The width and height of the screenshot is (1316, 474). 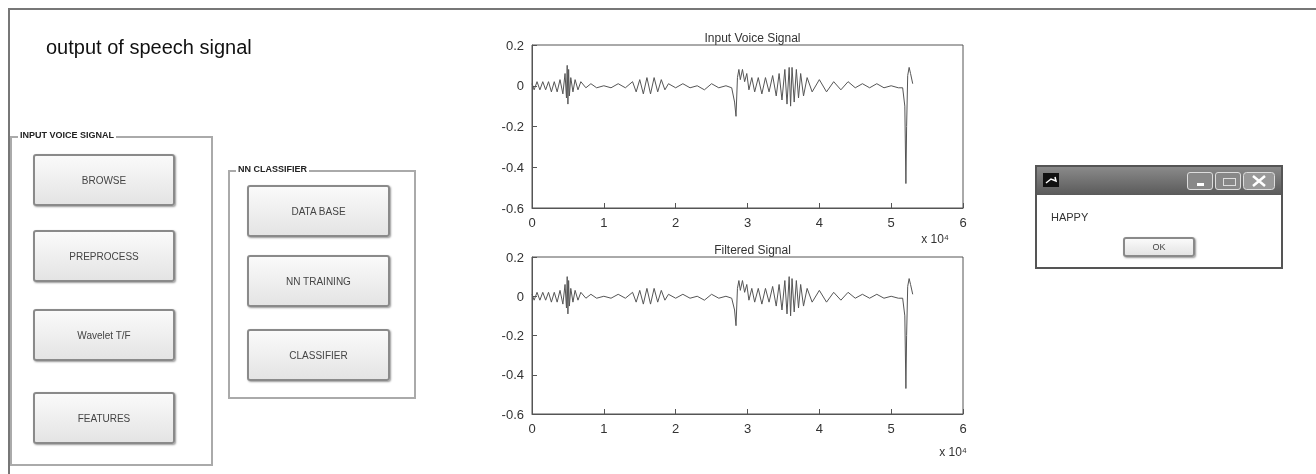 I want to click on chart-title: Filtered Signal, so click(x=752, y=250).